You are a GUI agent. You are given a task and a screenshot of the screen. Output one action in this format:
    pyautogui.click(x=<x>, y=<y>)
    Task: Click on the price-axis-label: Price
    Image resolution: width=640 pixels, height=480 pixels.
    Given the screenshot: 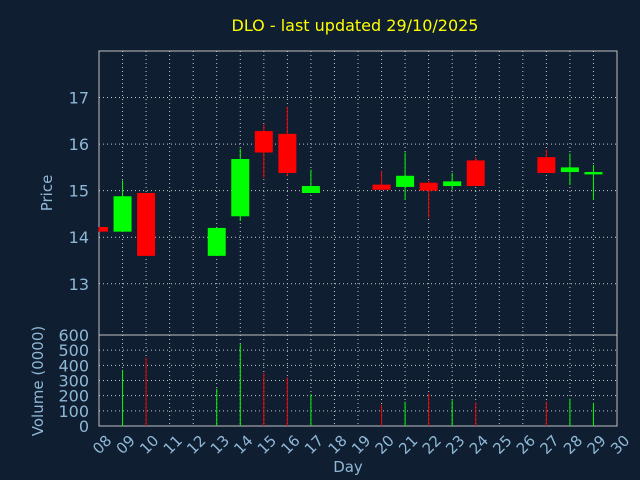 What is the action you would take?
    pyautogui.click(x=47, y=193)
    